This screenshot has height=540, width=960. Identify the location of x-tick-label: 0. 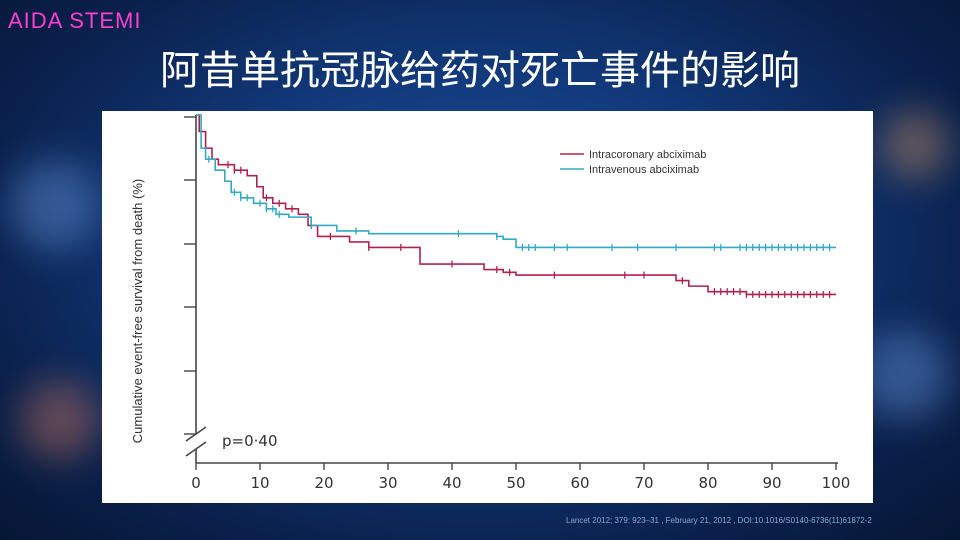
(196, 483).